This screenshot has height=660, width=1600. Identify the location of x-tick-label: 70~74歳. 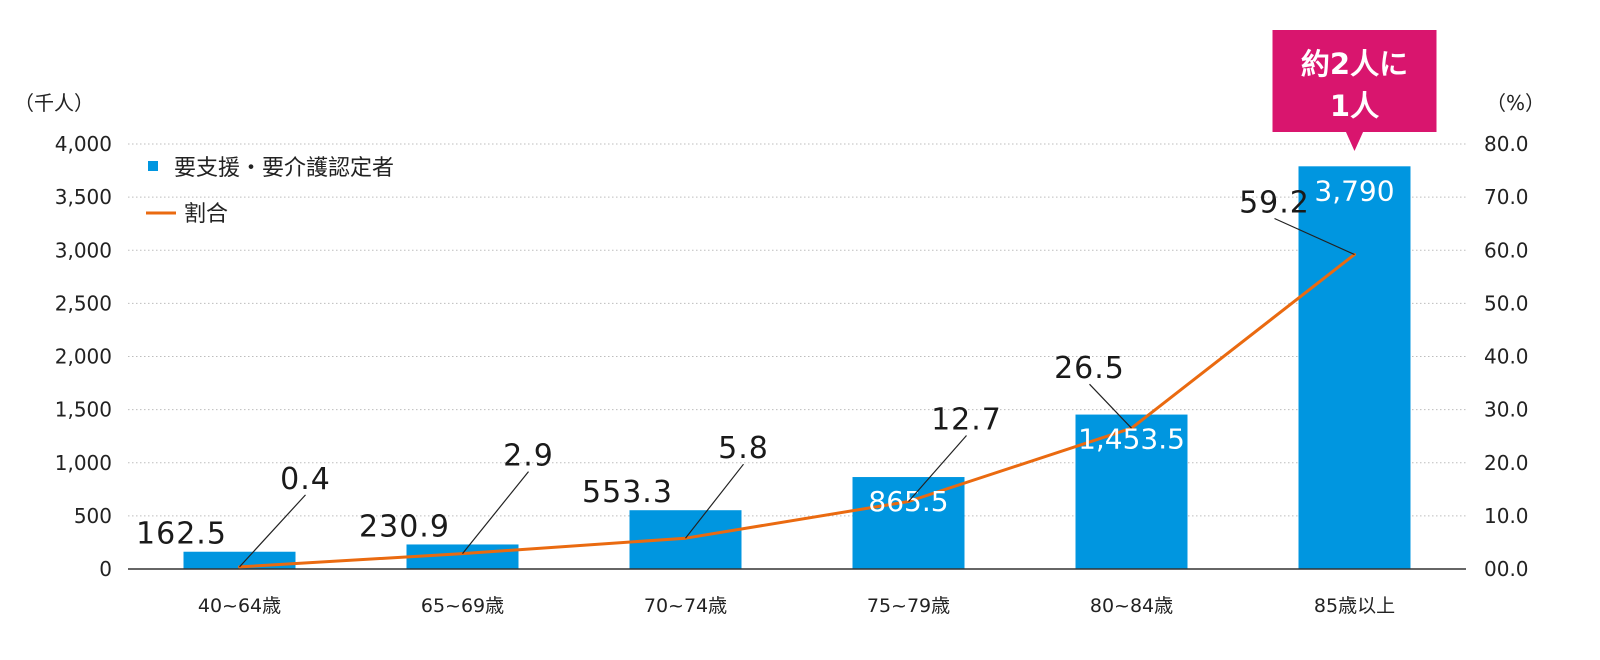
(685, 606).